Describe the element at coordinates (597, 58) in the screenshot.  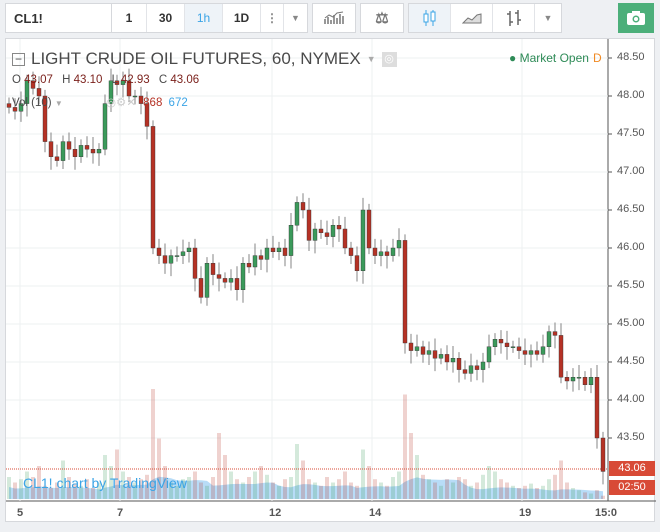
I see `market-flag: D` at that location.